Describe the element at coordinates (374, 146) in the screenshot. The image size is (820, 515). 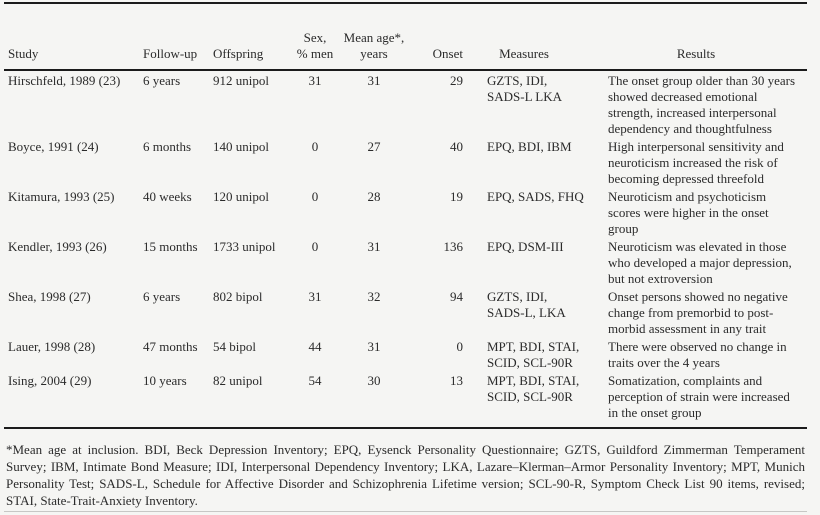
I see `cell-mean-age: 27` at that location.